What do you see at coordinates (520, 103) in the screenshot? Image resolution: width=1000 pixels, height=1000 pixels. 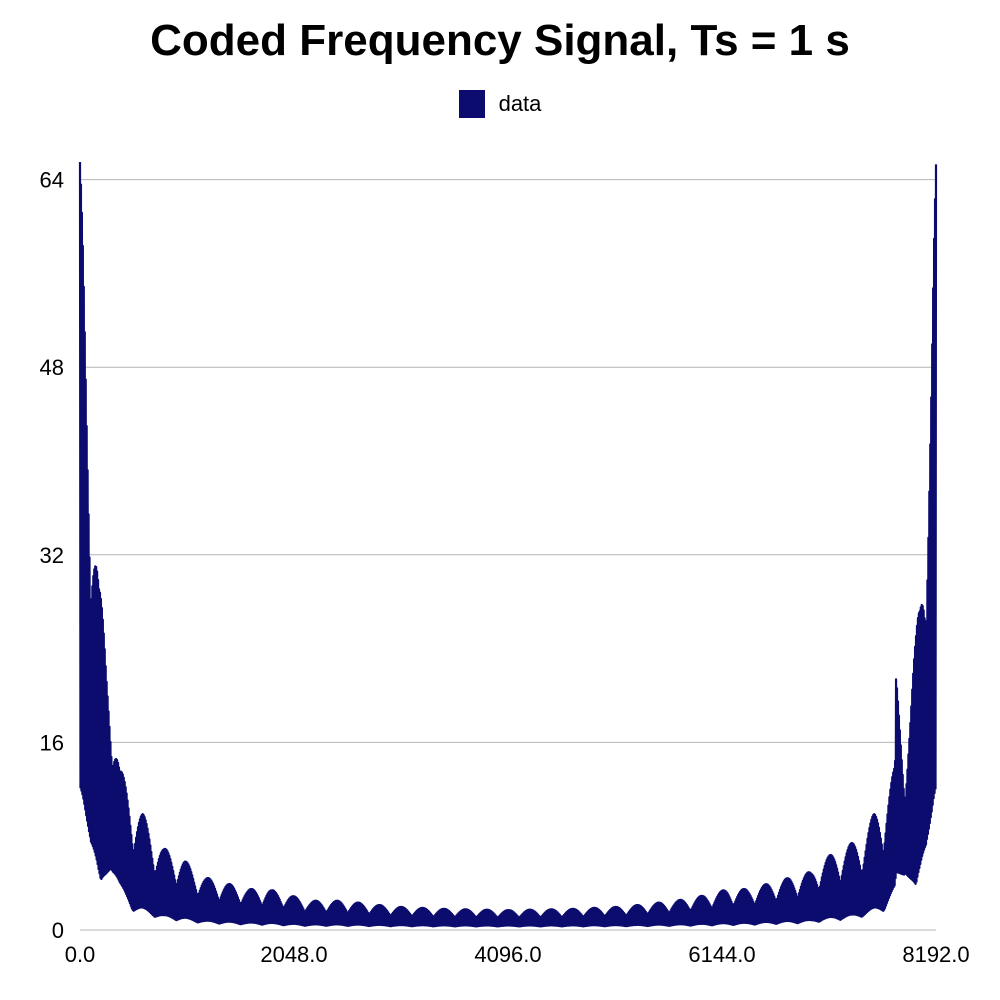 I see `legend-label: data` at bounding box center [520, 103].